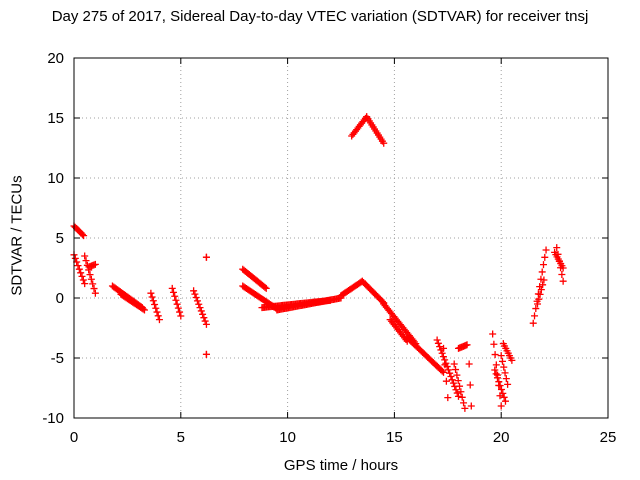 This screenshot has height=480, width=640. Describe the element at coordinates (55, 58) in the screenshot. I see `y-tick-label: 20` at that location.